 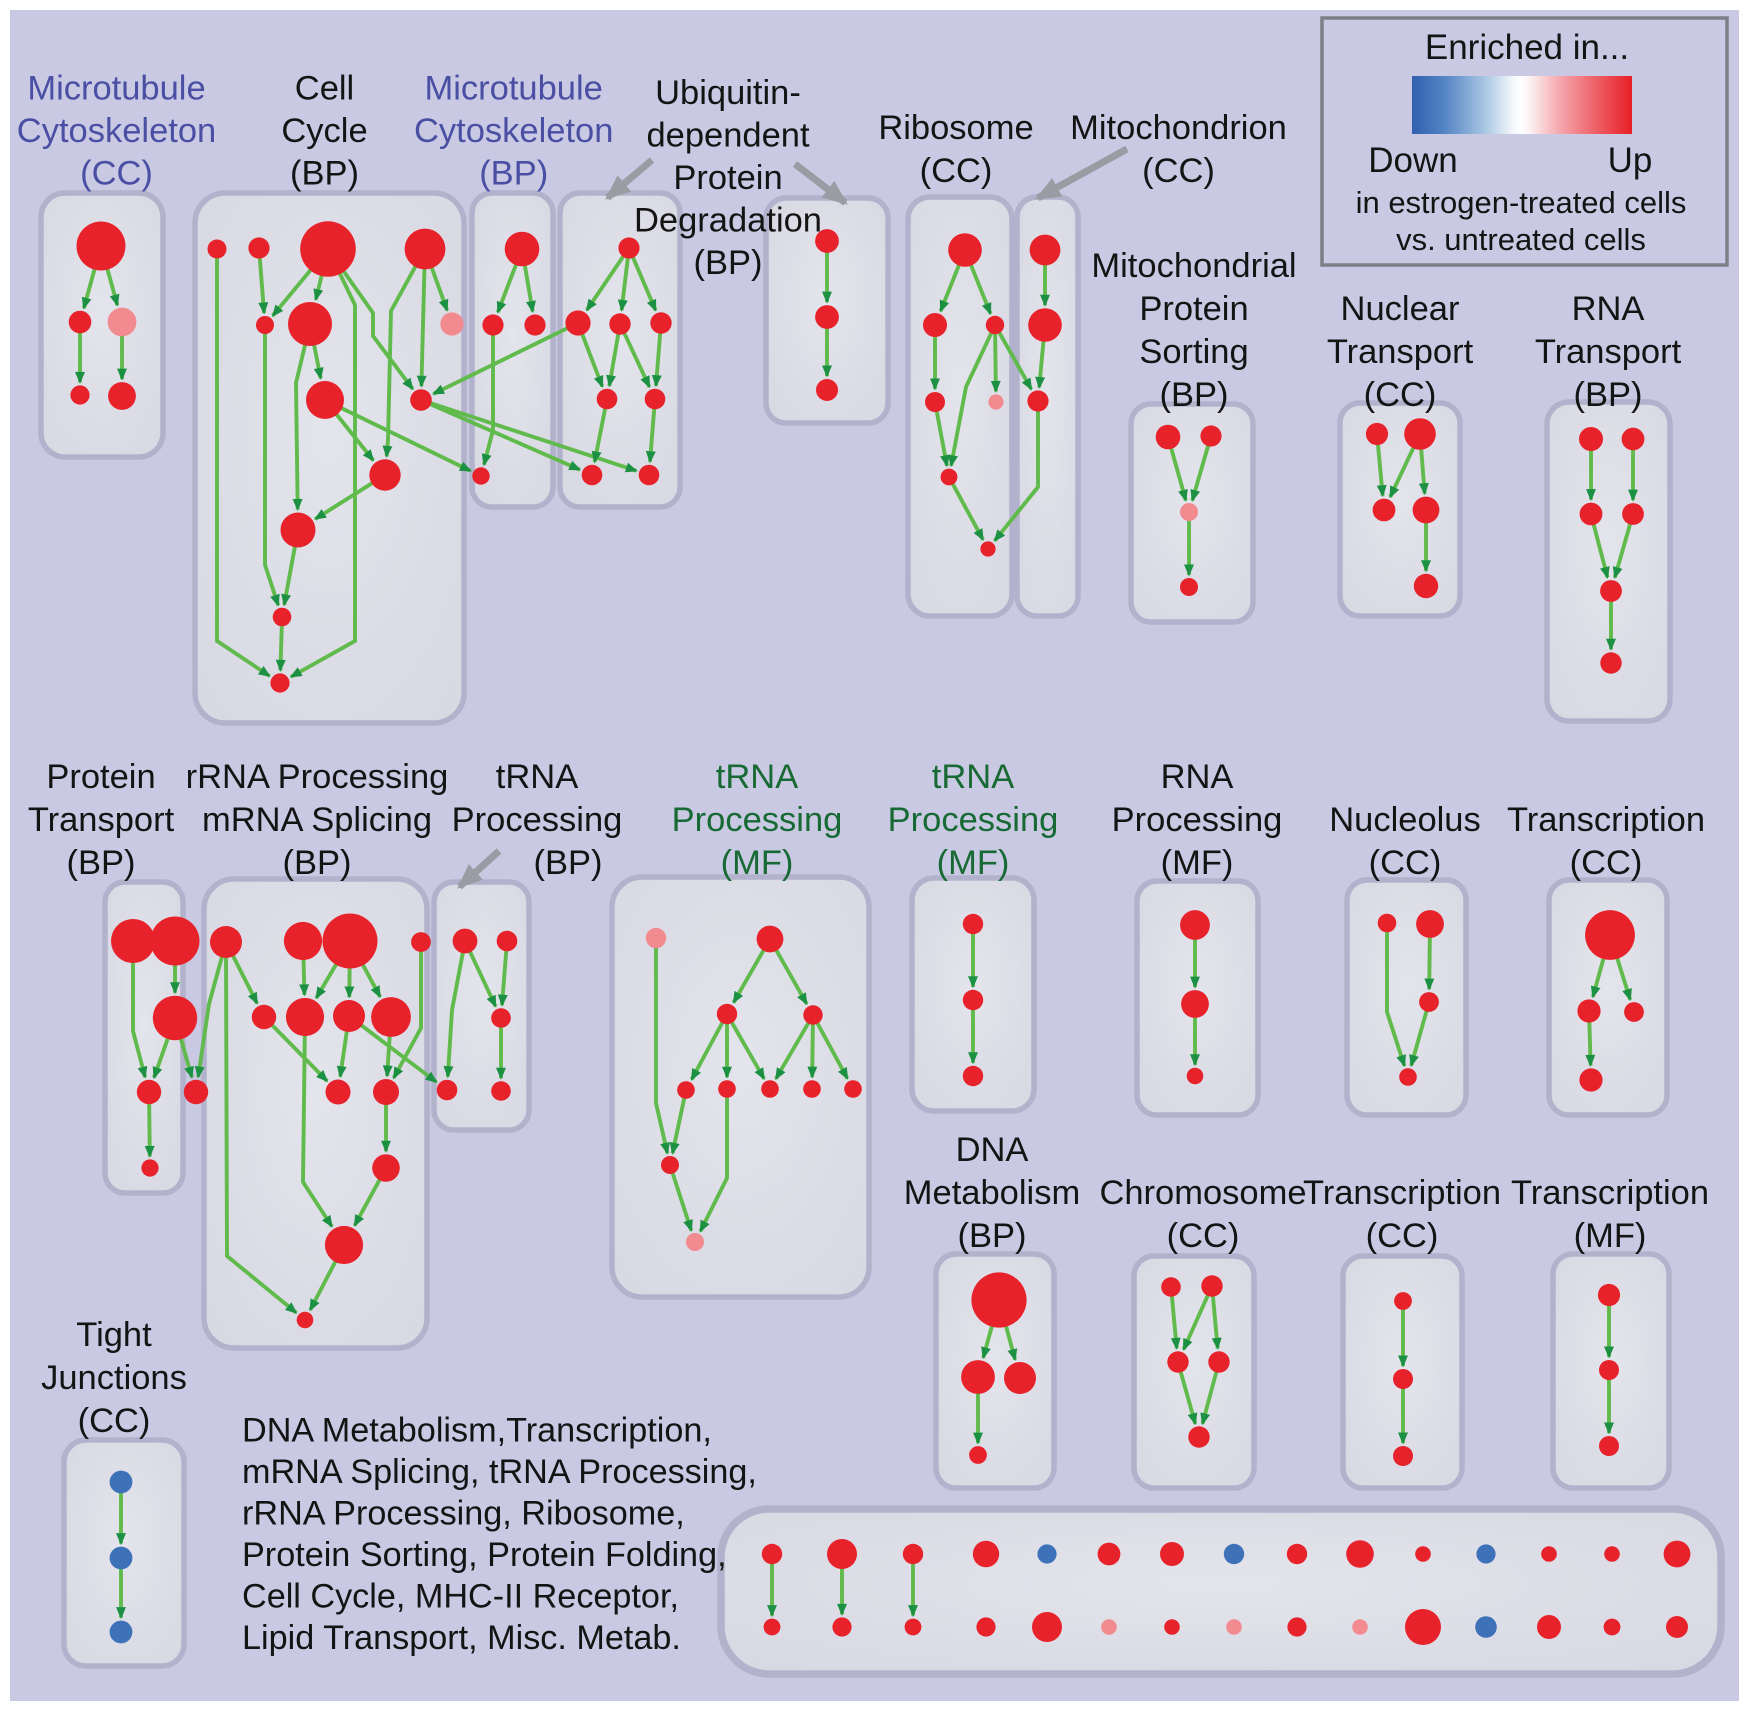 What do you see at coordinates (1193, 266) in the screenshot?
I see `svg-text: Mitochondrial` at bounding box center [1193, 266].